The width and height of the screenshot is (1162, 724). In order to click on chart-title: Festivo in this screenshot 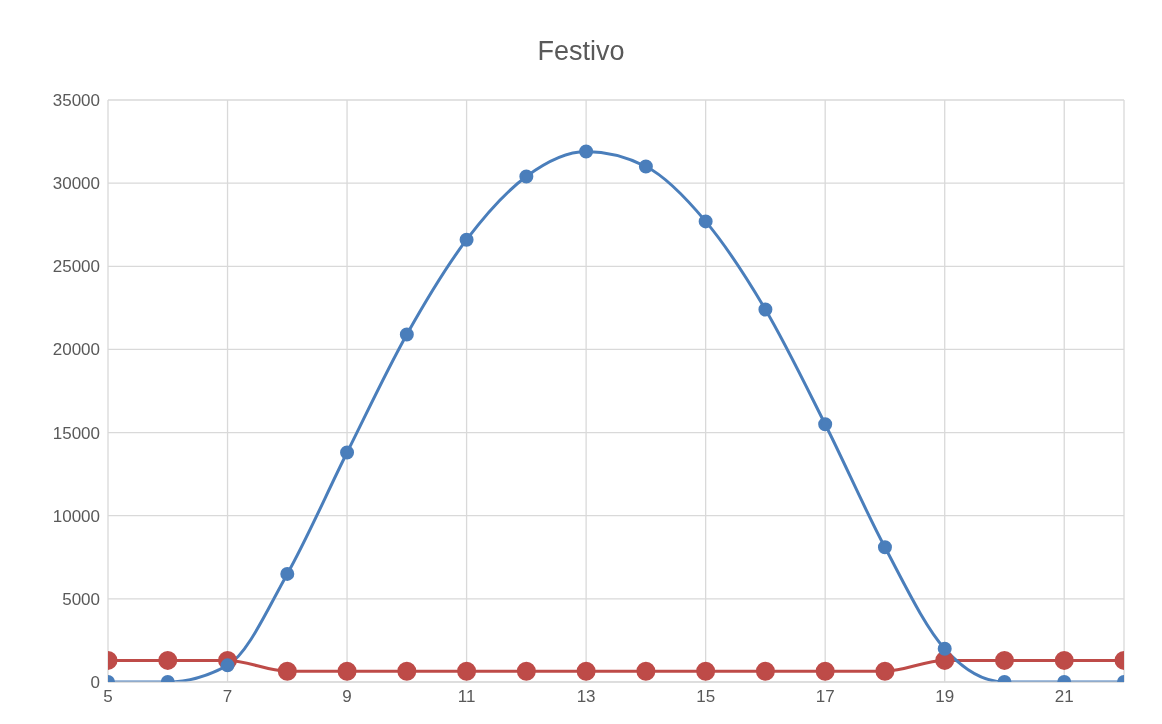, I will do `click(581, 51)`.